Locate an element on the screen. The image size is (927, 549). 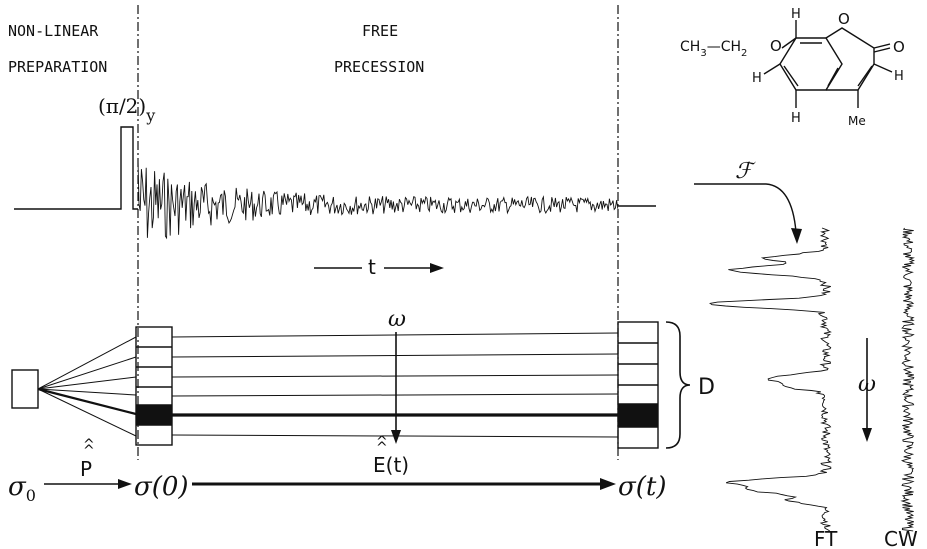
sigma-t-column is located at coordinates (638, 385).